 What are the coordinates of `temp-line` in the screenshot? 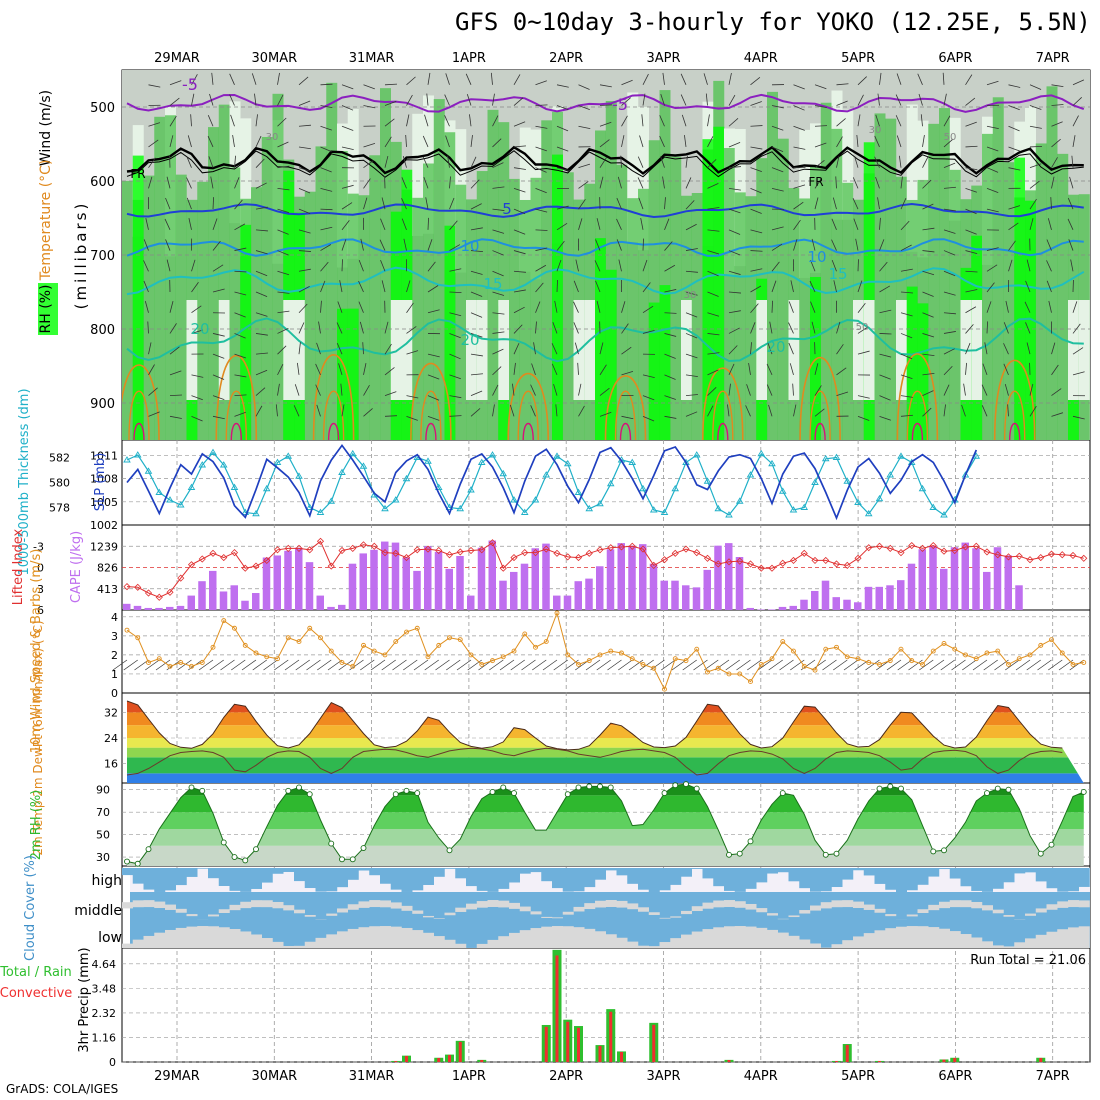 It's located at (594, 725).